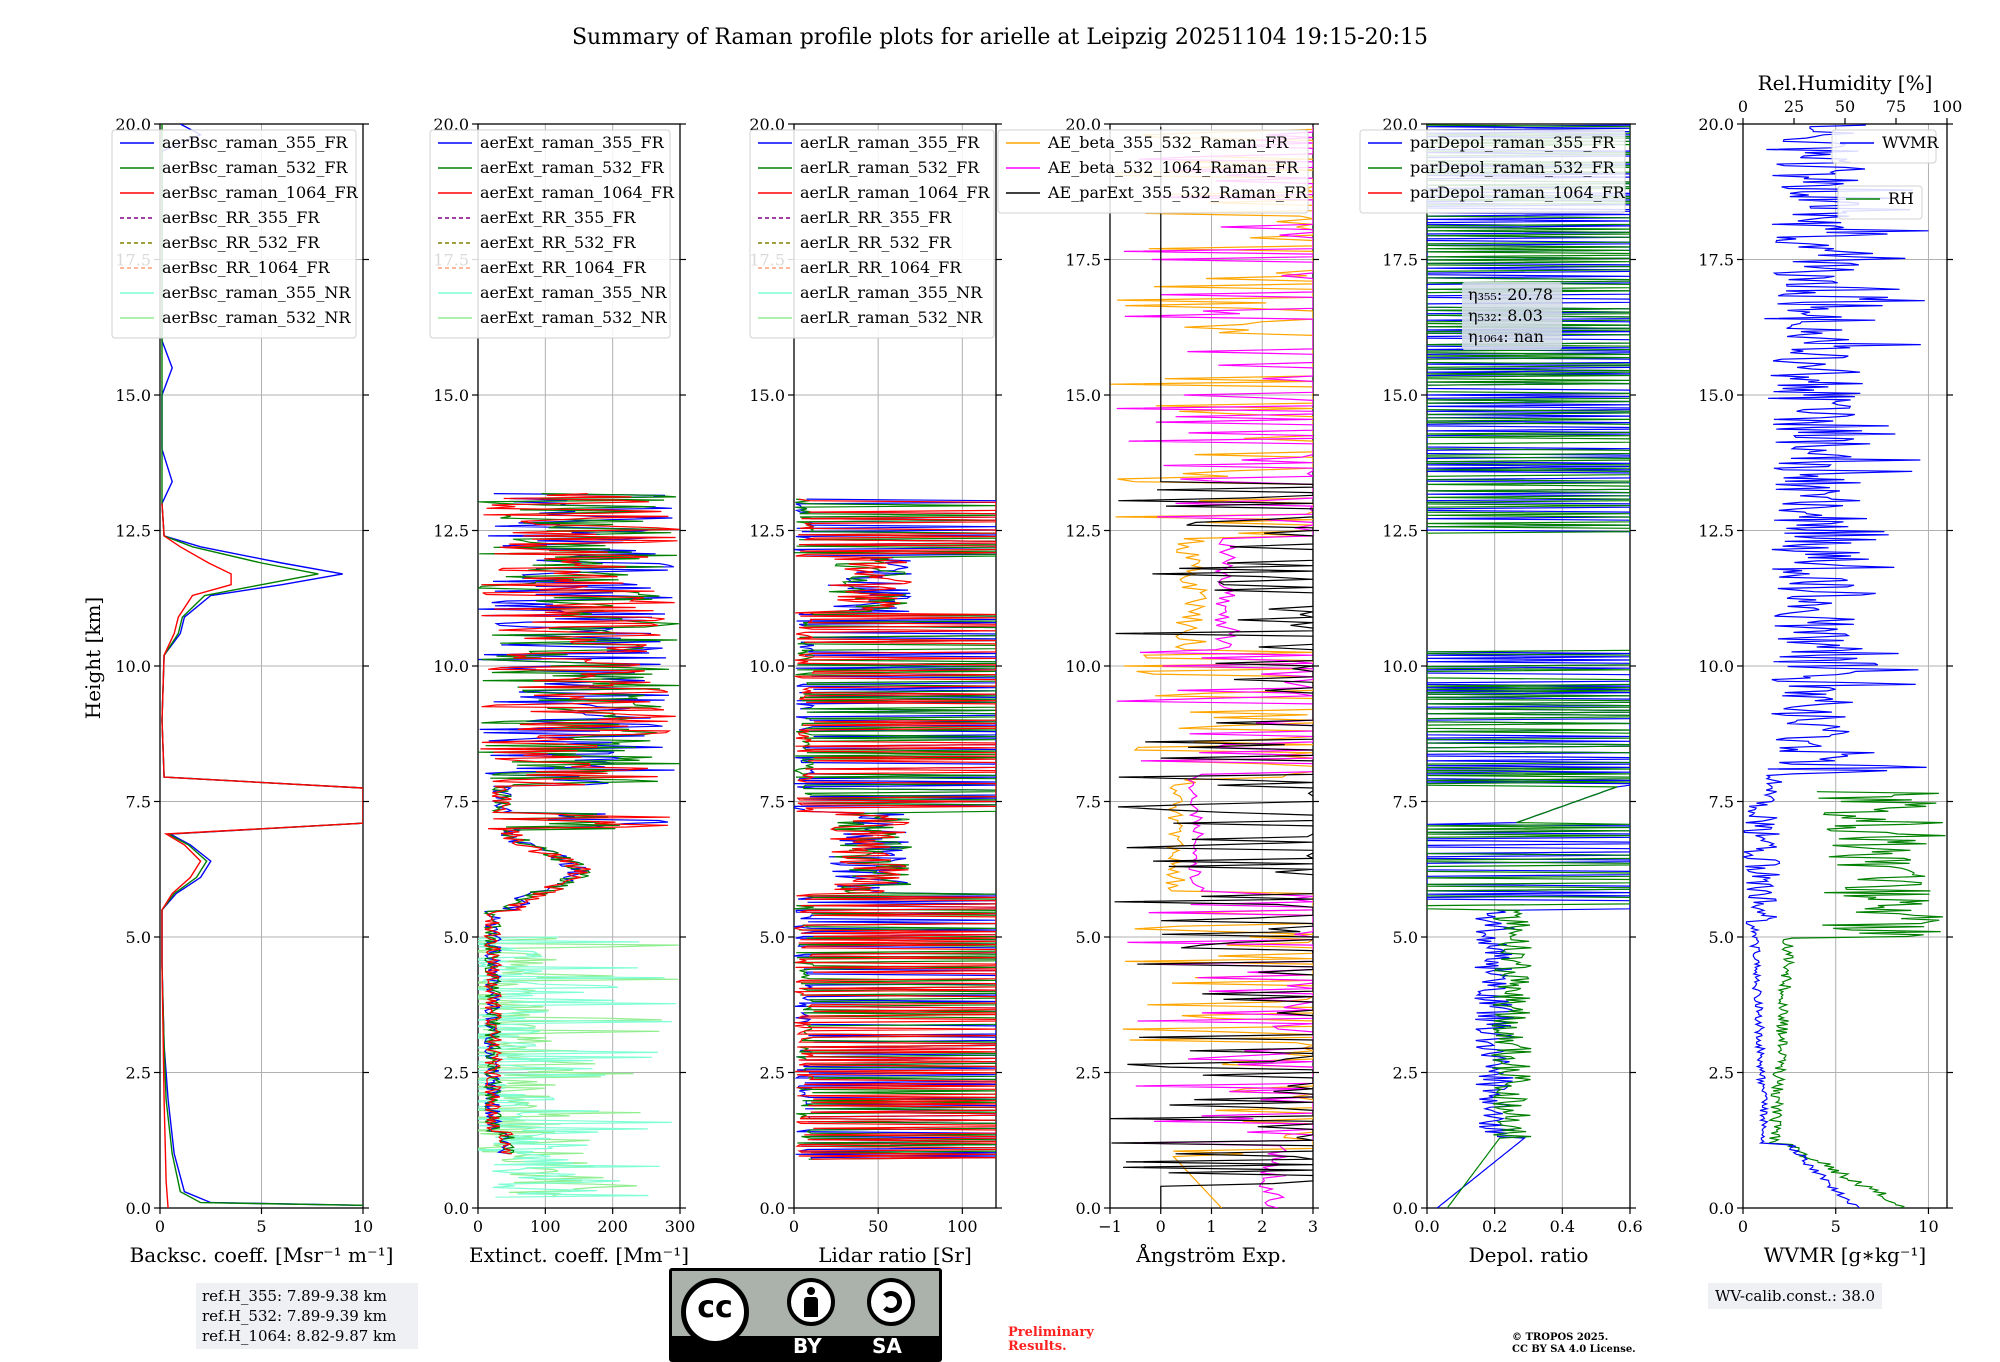  Describe the element at coordinates (876, 242) in the screenshot. I see `legend-entry: aerLR_RR_532_FR` at that location.